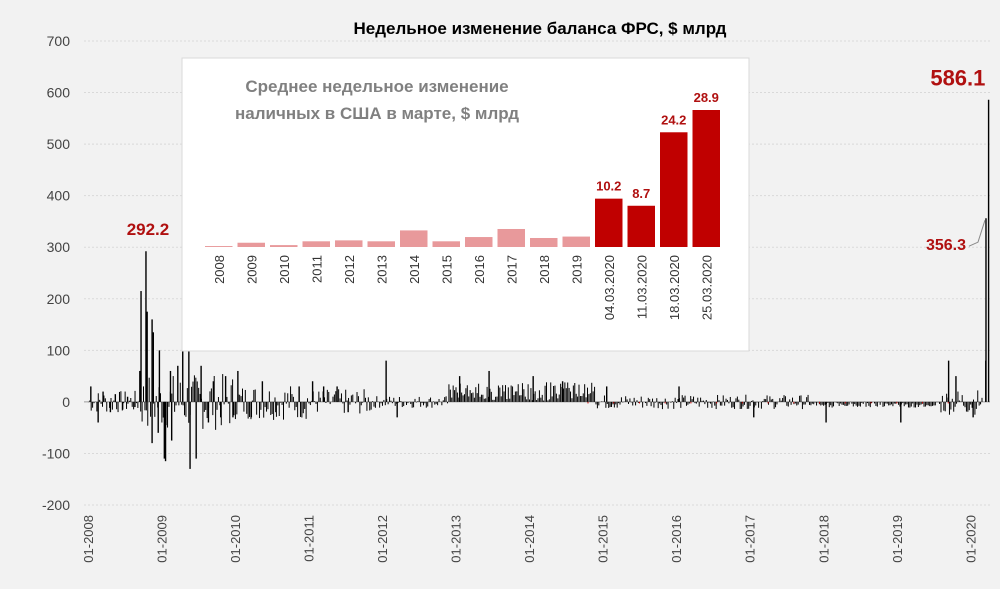 The image size is (1000, 589). I want to click on inset-title-line-2: наличных в США в марте, $ млрд, so click(377, 113).